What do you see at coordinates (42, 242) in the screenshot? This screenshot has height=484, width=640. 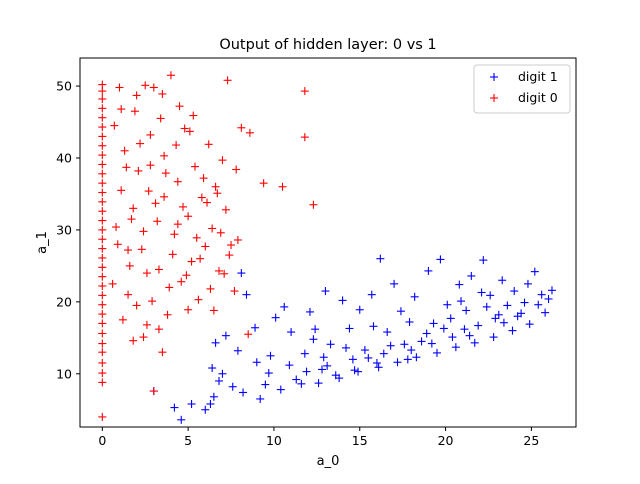 I see `y-axis-label: a_1` at bounding box center [42, 242].